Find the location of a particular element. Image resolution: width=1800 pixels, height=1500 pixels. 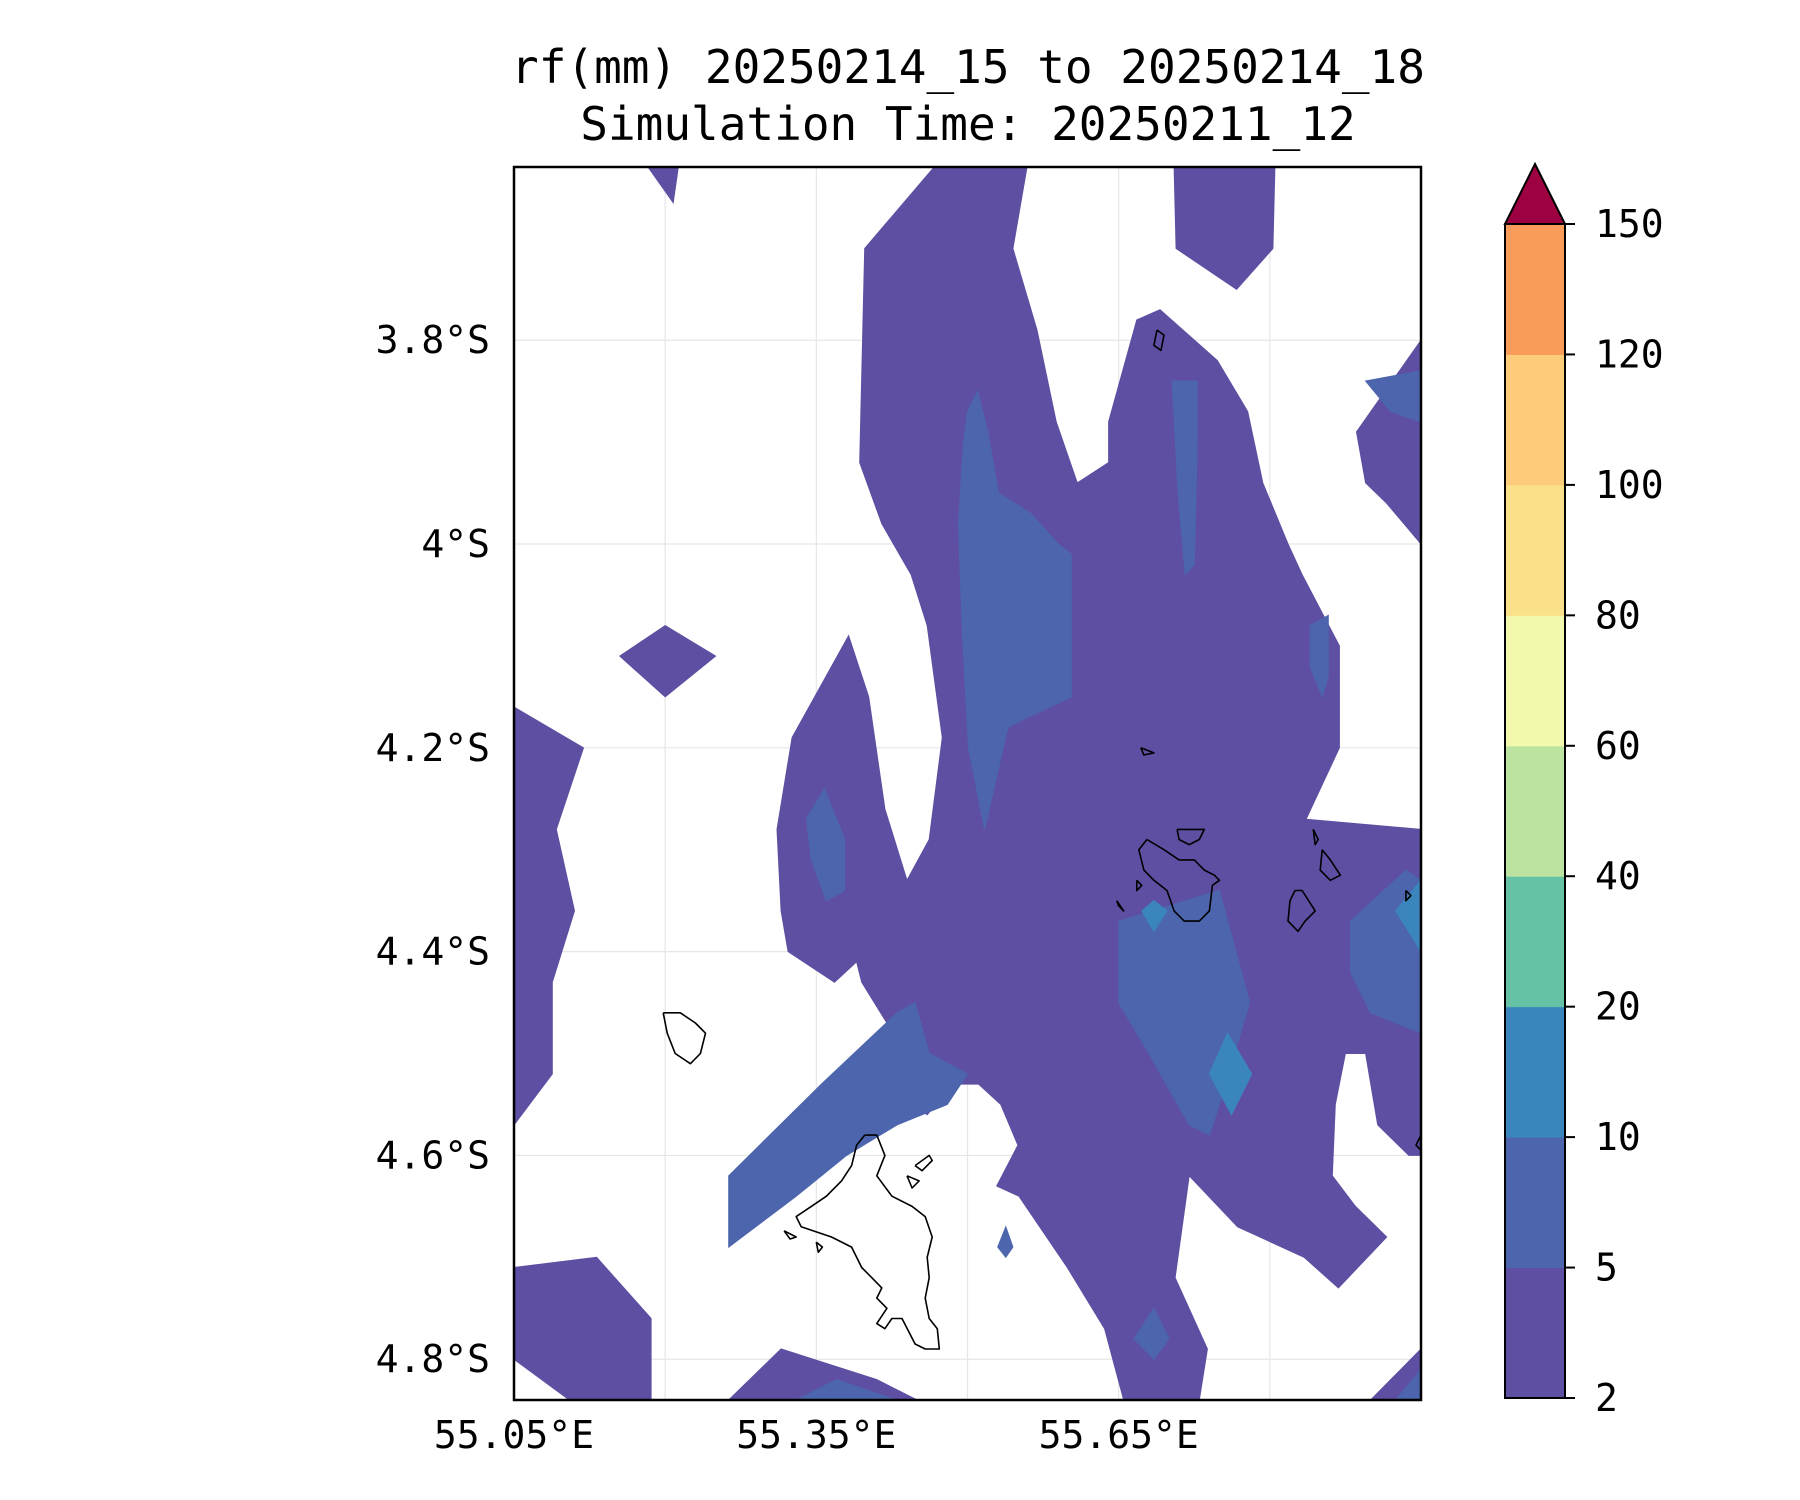

x-tick-label: 55.35°E is located at coordinates (816, 1435).